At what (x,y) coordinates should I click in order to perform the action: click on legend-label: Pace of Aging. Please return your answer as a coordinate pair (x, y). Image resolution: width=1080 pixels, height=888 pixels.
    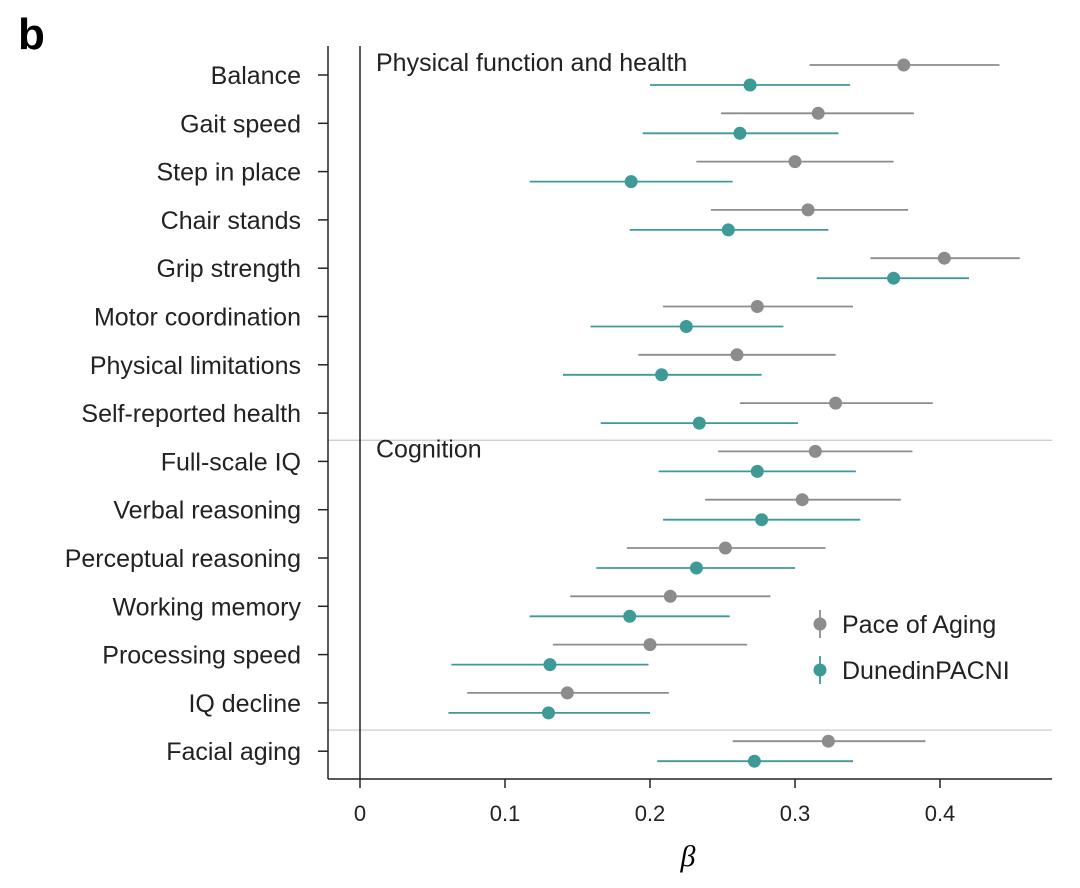
    Looking at the image, I should click on (919, 625).